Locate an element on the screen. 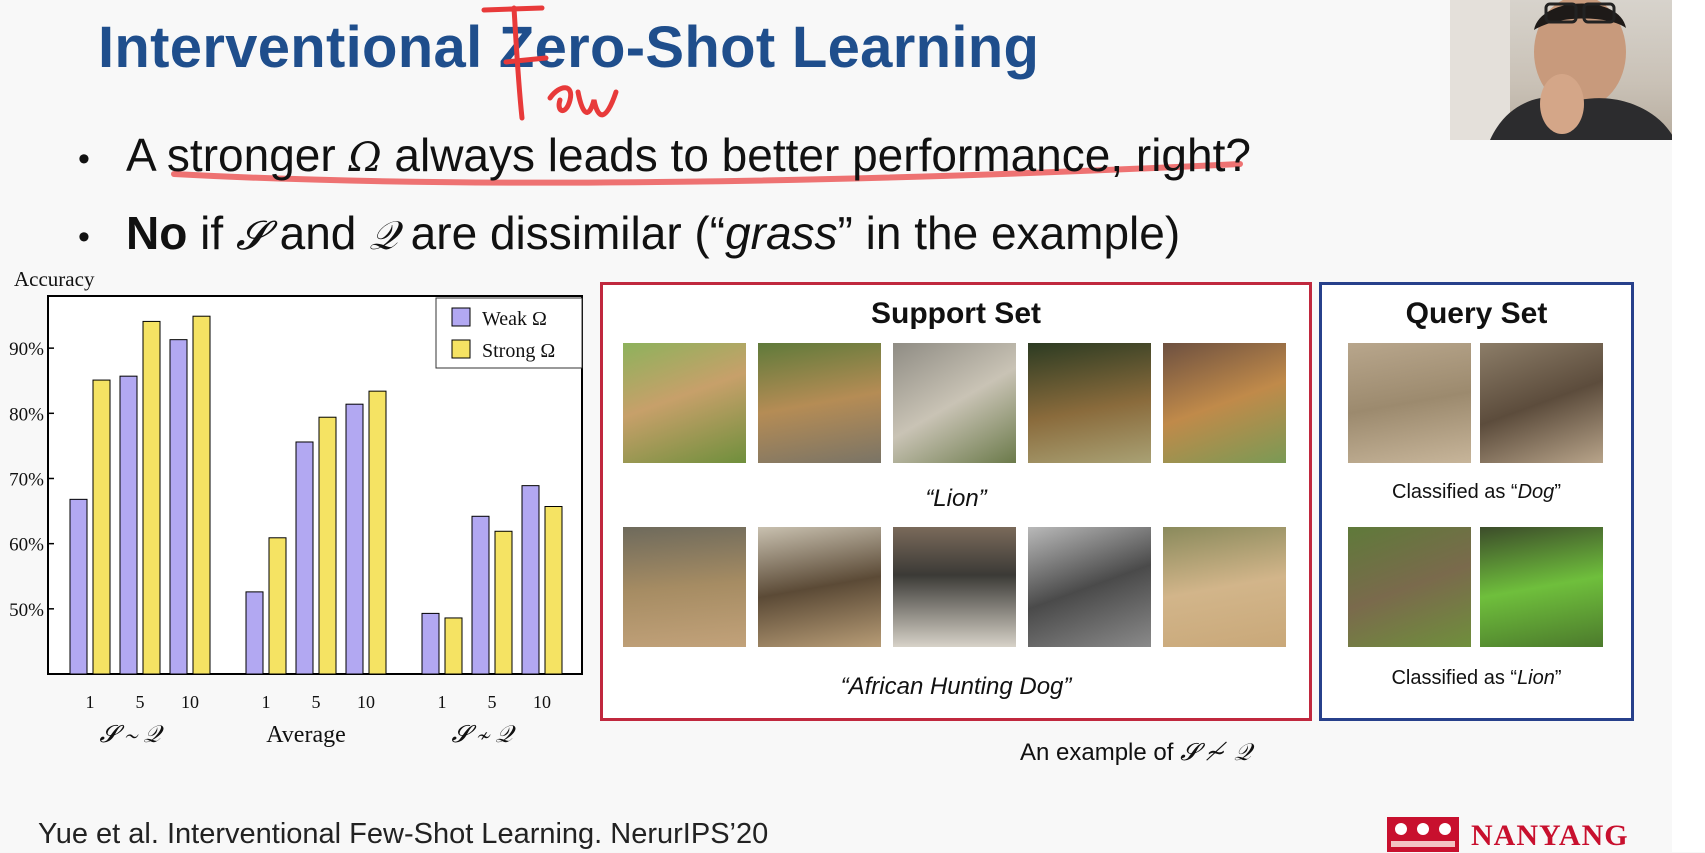  y-tick-label: 60% is located at coordinates (26, 545).